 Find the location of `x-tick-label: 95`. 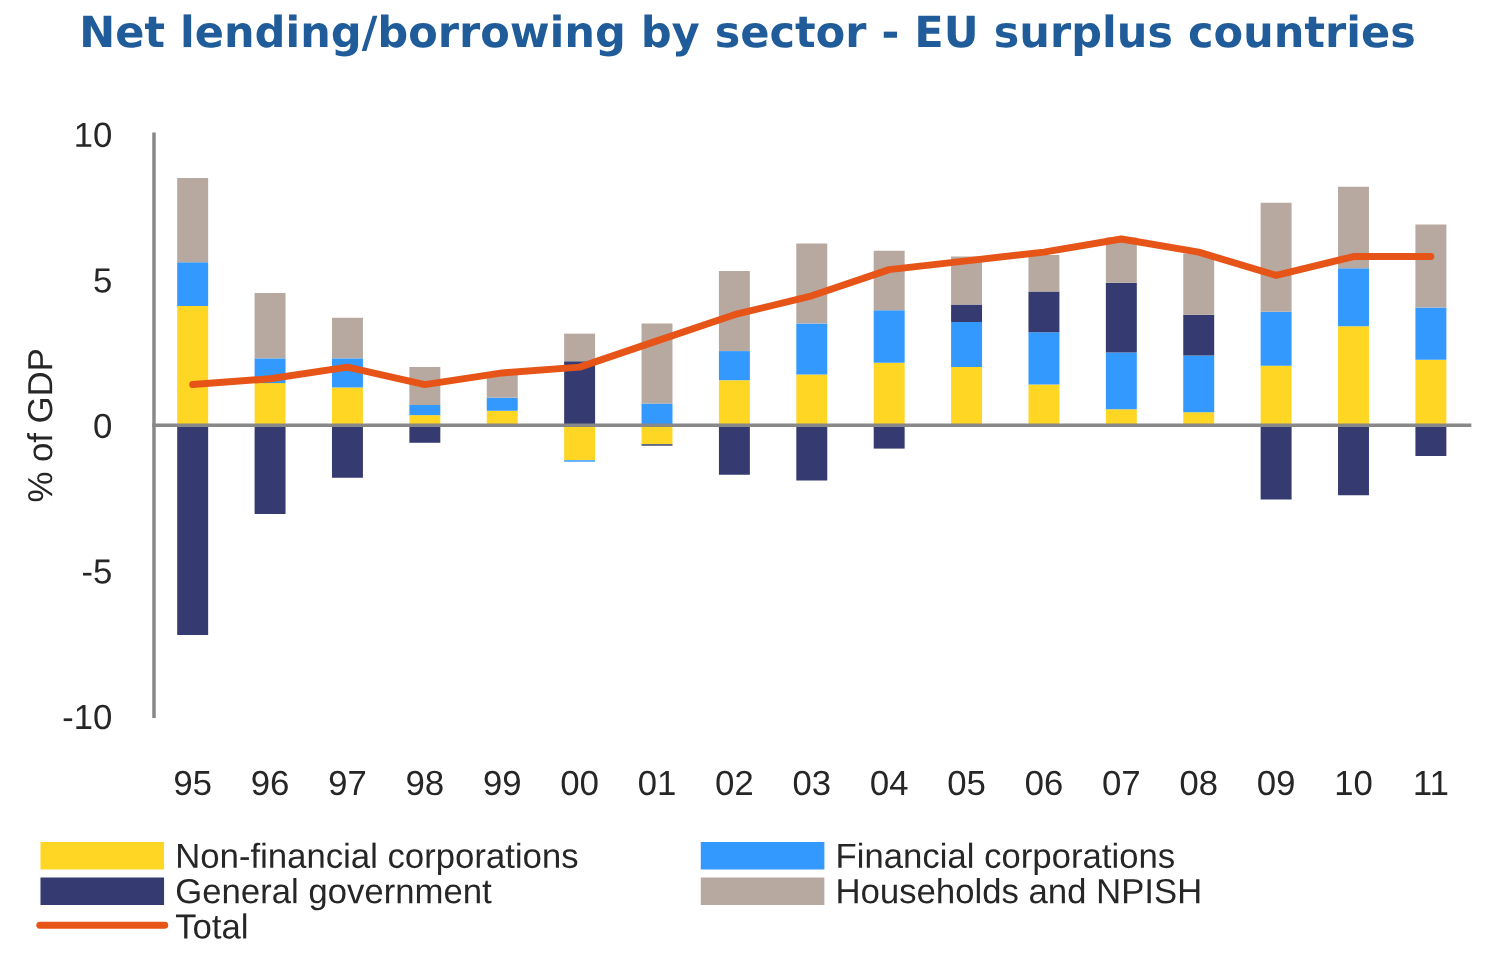

x-tick-label: 95 is located at coordinates (193, 783).